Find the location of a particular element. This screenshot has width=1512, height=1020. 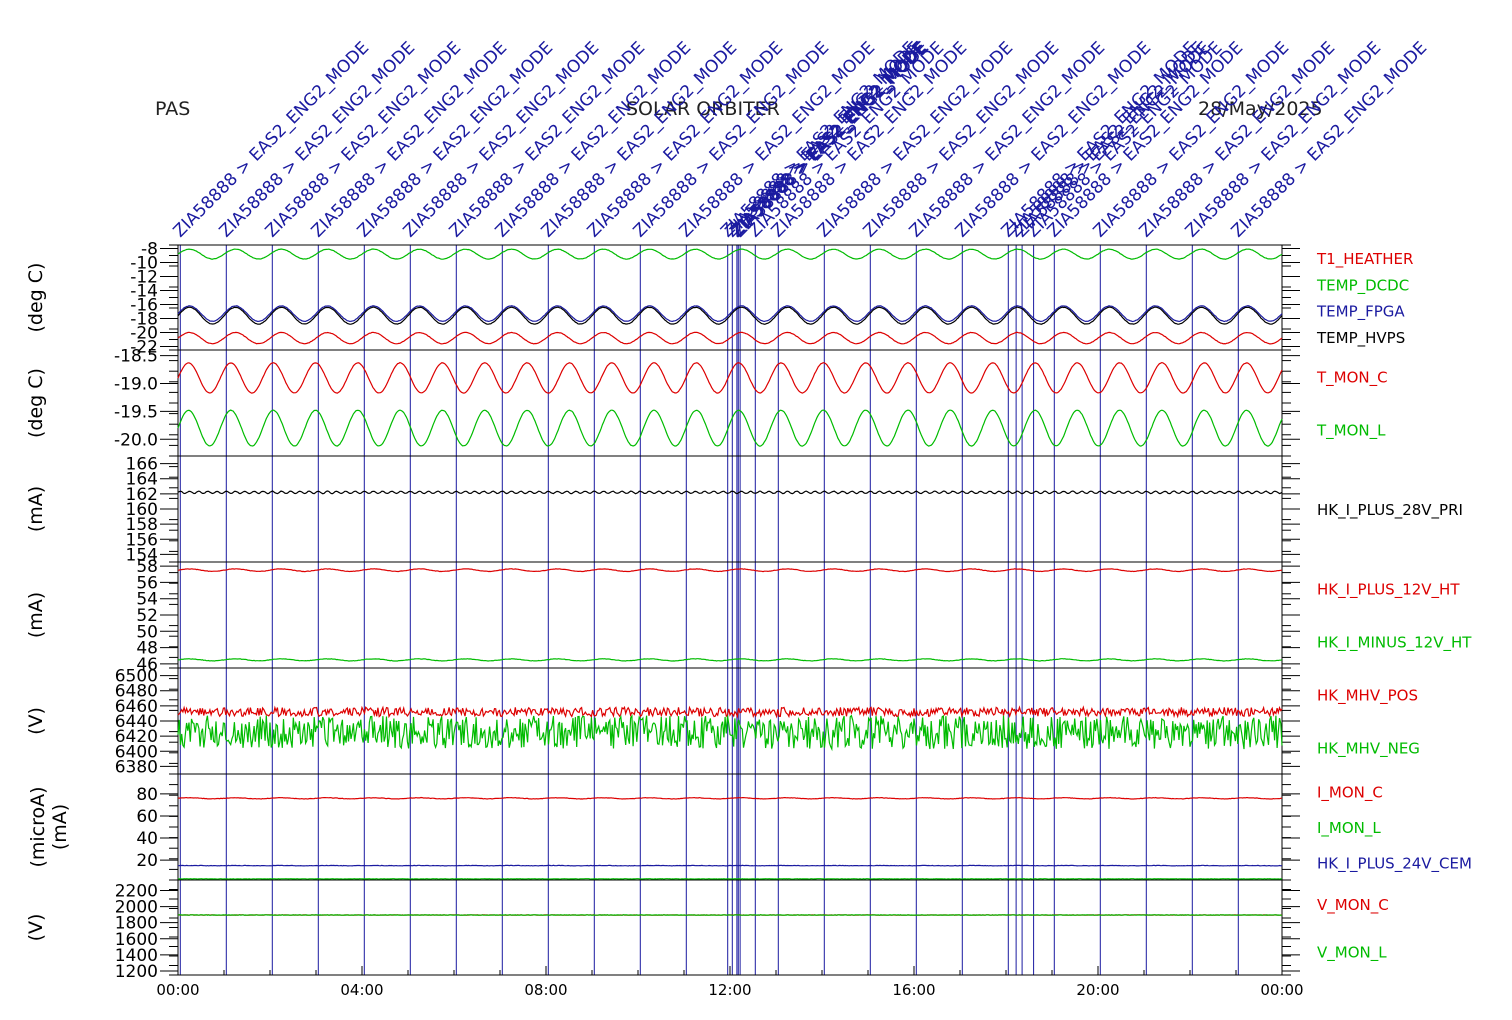

y-tick-label: -20.0 is located at coordinates (136, 440).